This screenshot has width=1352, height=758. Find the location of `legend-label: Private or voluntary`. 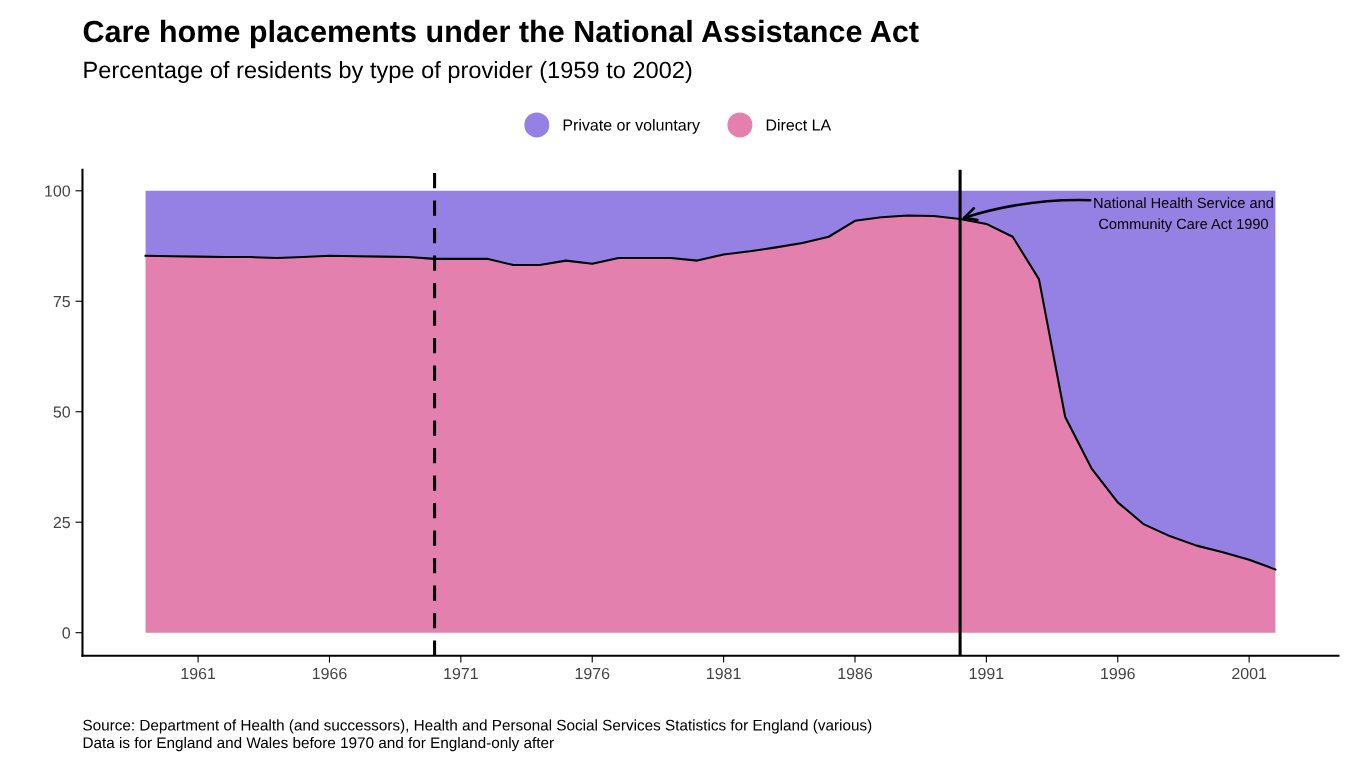

legend-label: Private or voluntary is located at coordinates (631, 126).